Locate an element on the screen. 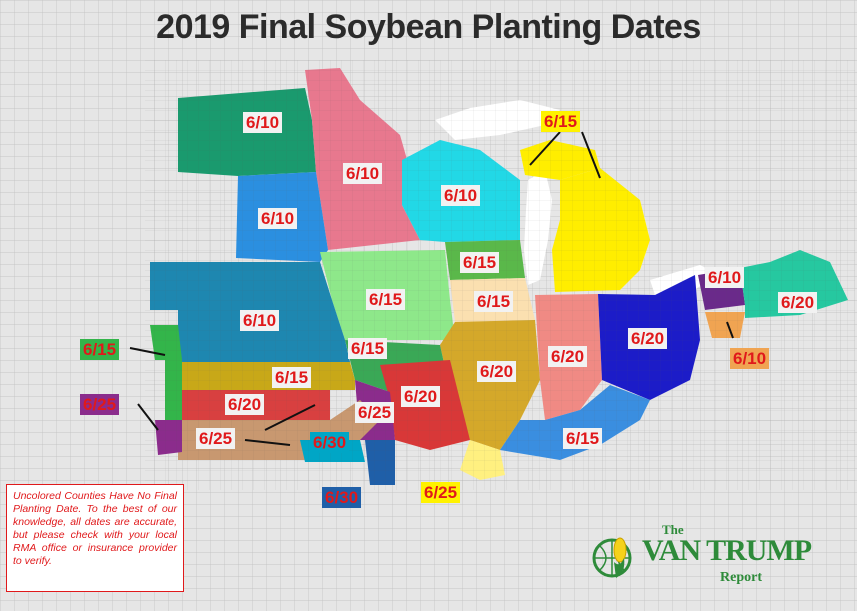 This screenshot has width=857, height=611. logo-the: The is located at coordinates (673, 529).